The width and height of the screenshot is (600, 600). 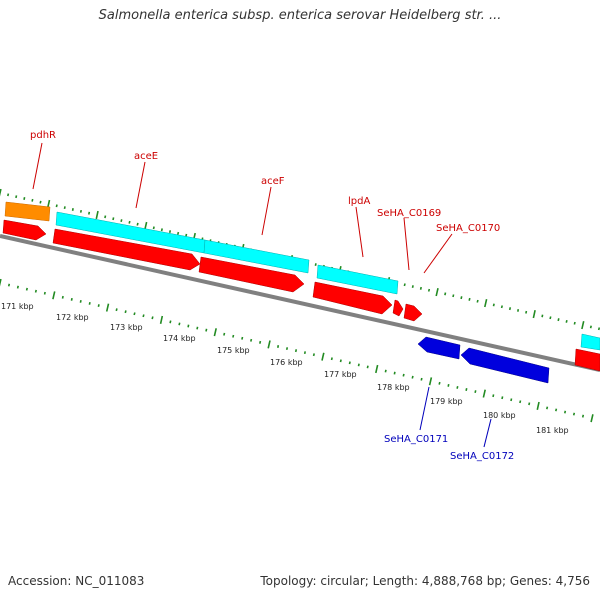 What do you see at coordinates (72, 317) in the screenshot?
I see `kbp-label: 172 kbp` at bounding box center [72, 317].